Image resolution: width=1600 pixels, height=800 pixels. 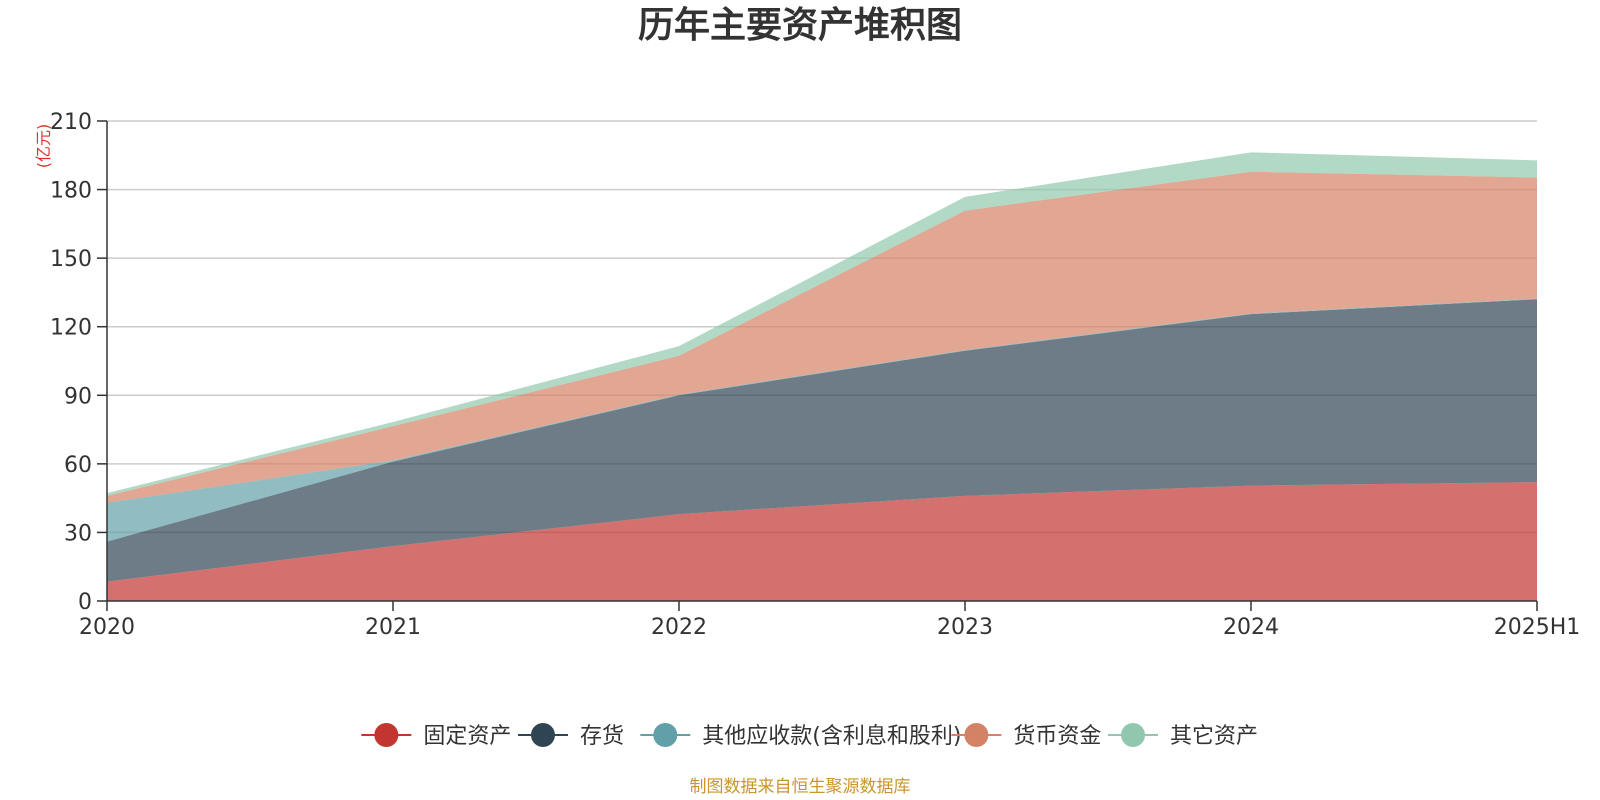 I want to click on x-tick-label: 2023, so click(x=965, y=627).